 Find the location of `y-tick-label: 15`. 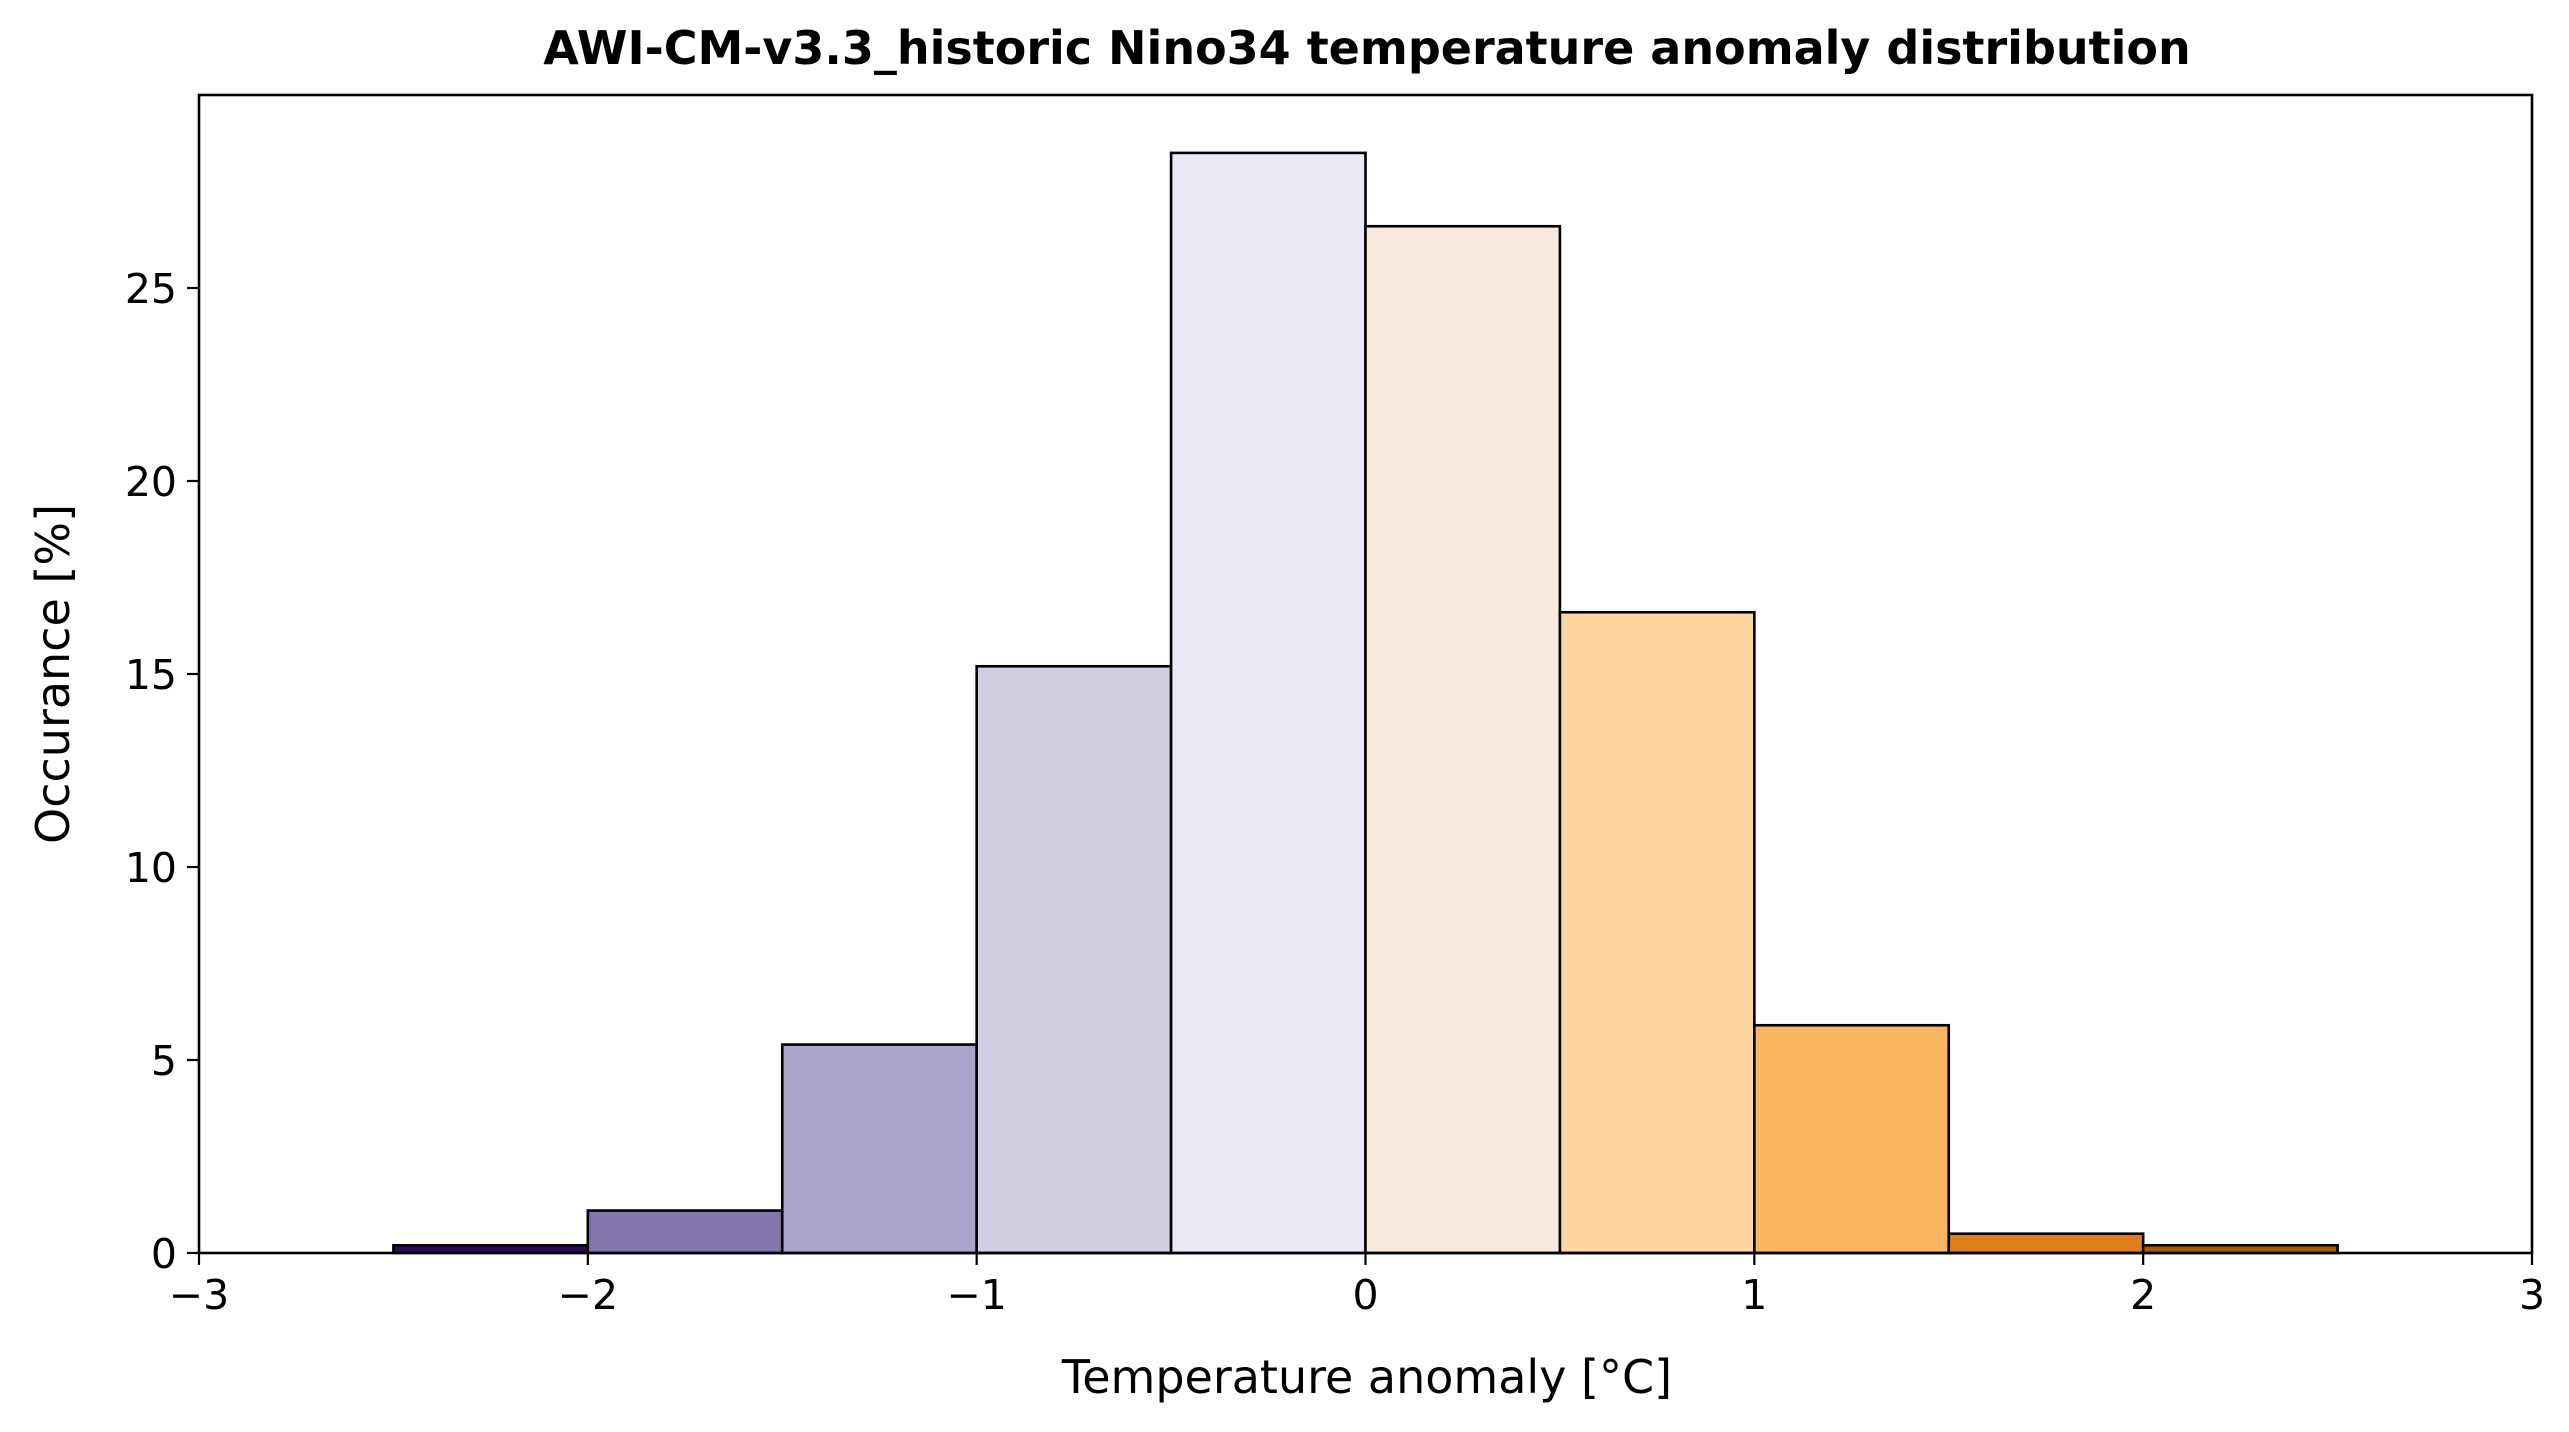

y-tick-label: 15 is located at coordinates (151, 675).